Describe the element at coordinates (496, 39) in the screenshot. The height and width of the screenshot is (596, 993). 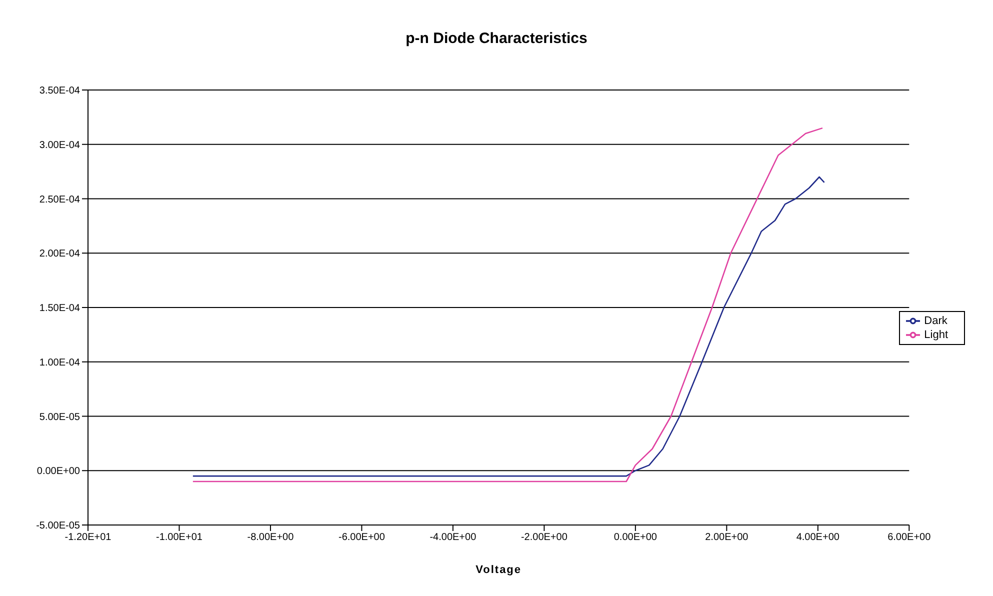
I see `chart-title: p-n Diode Characteristics` at that location.